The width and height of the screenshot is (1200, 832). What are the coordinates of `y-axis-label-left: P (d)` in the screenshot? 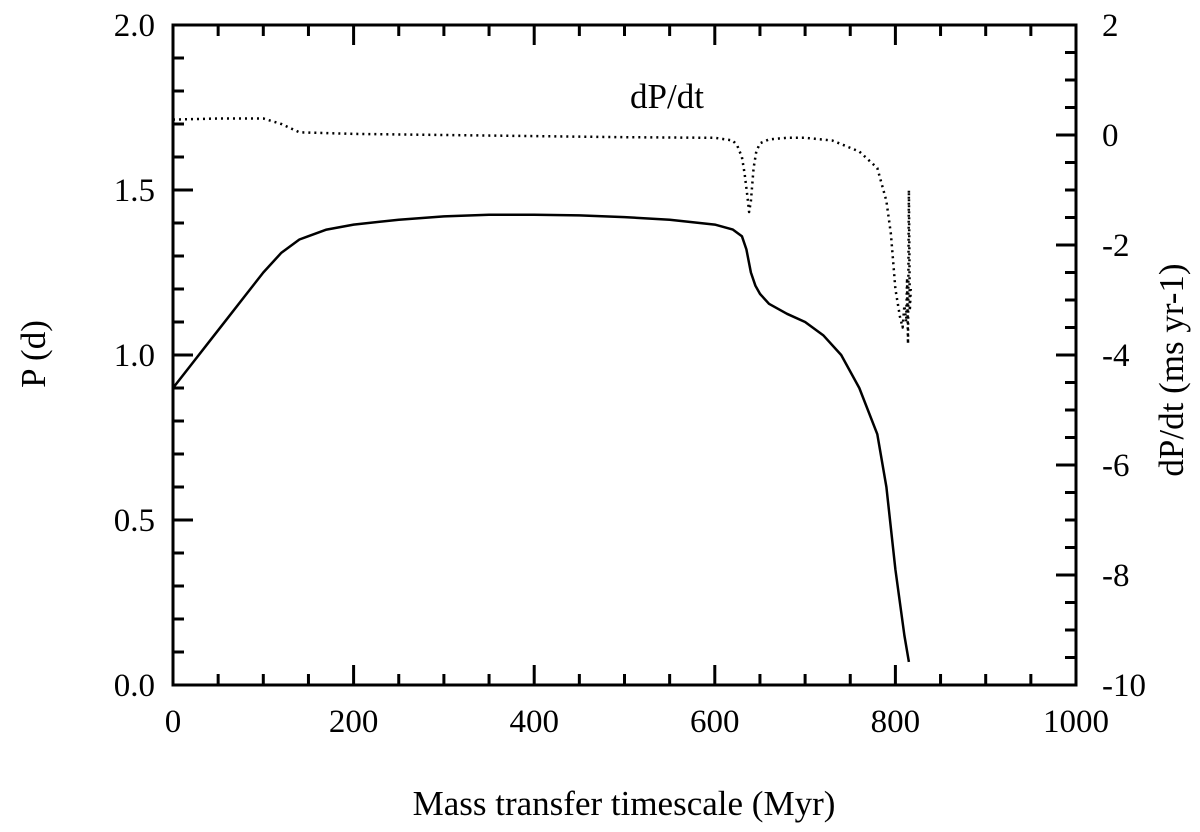 It's located at (33, 354).